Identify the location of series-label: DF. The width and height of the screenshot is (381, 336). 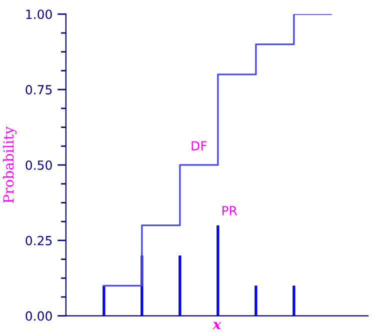
(199, 145).